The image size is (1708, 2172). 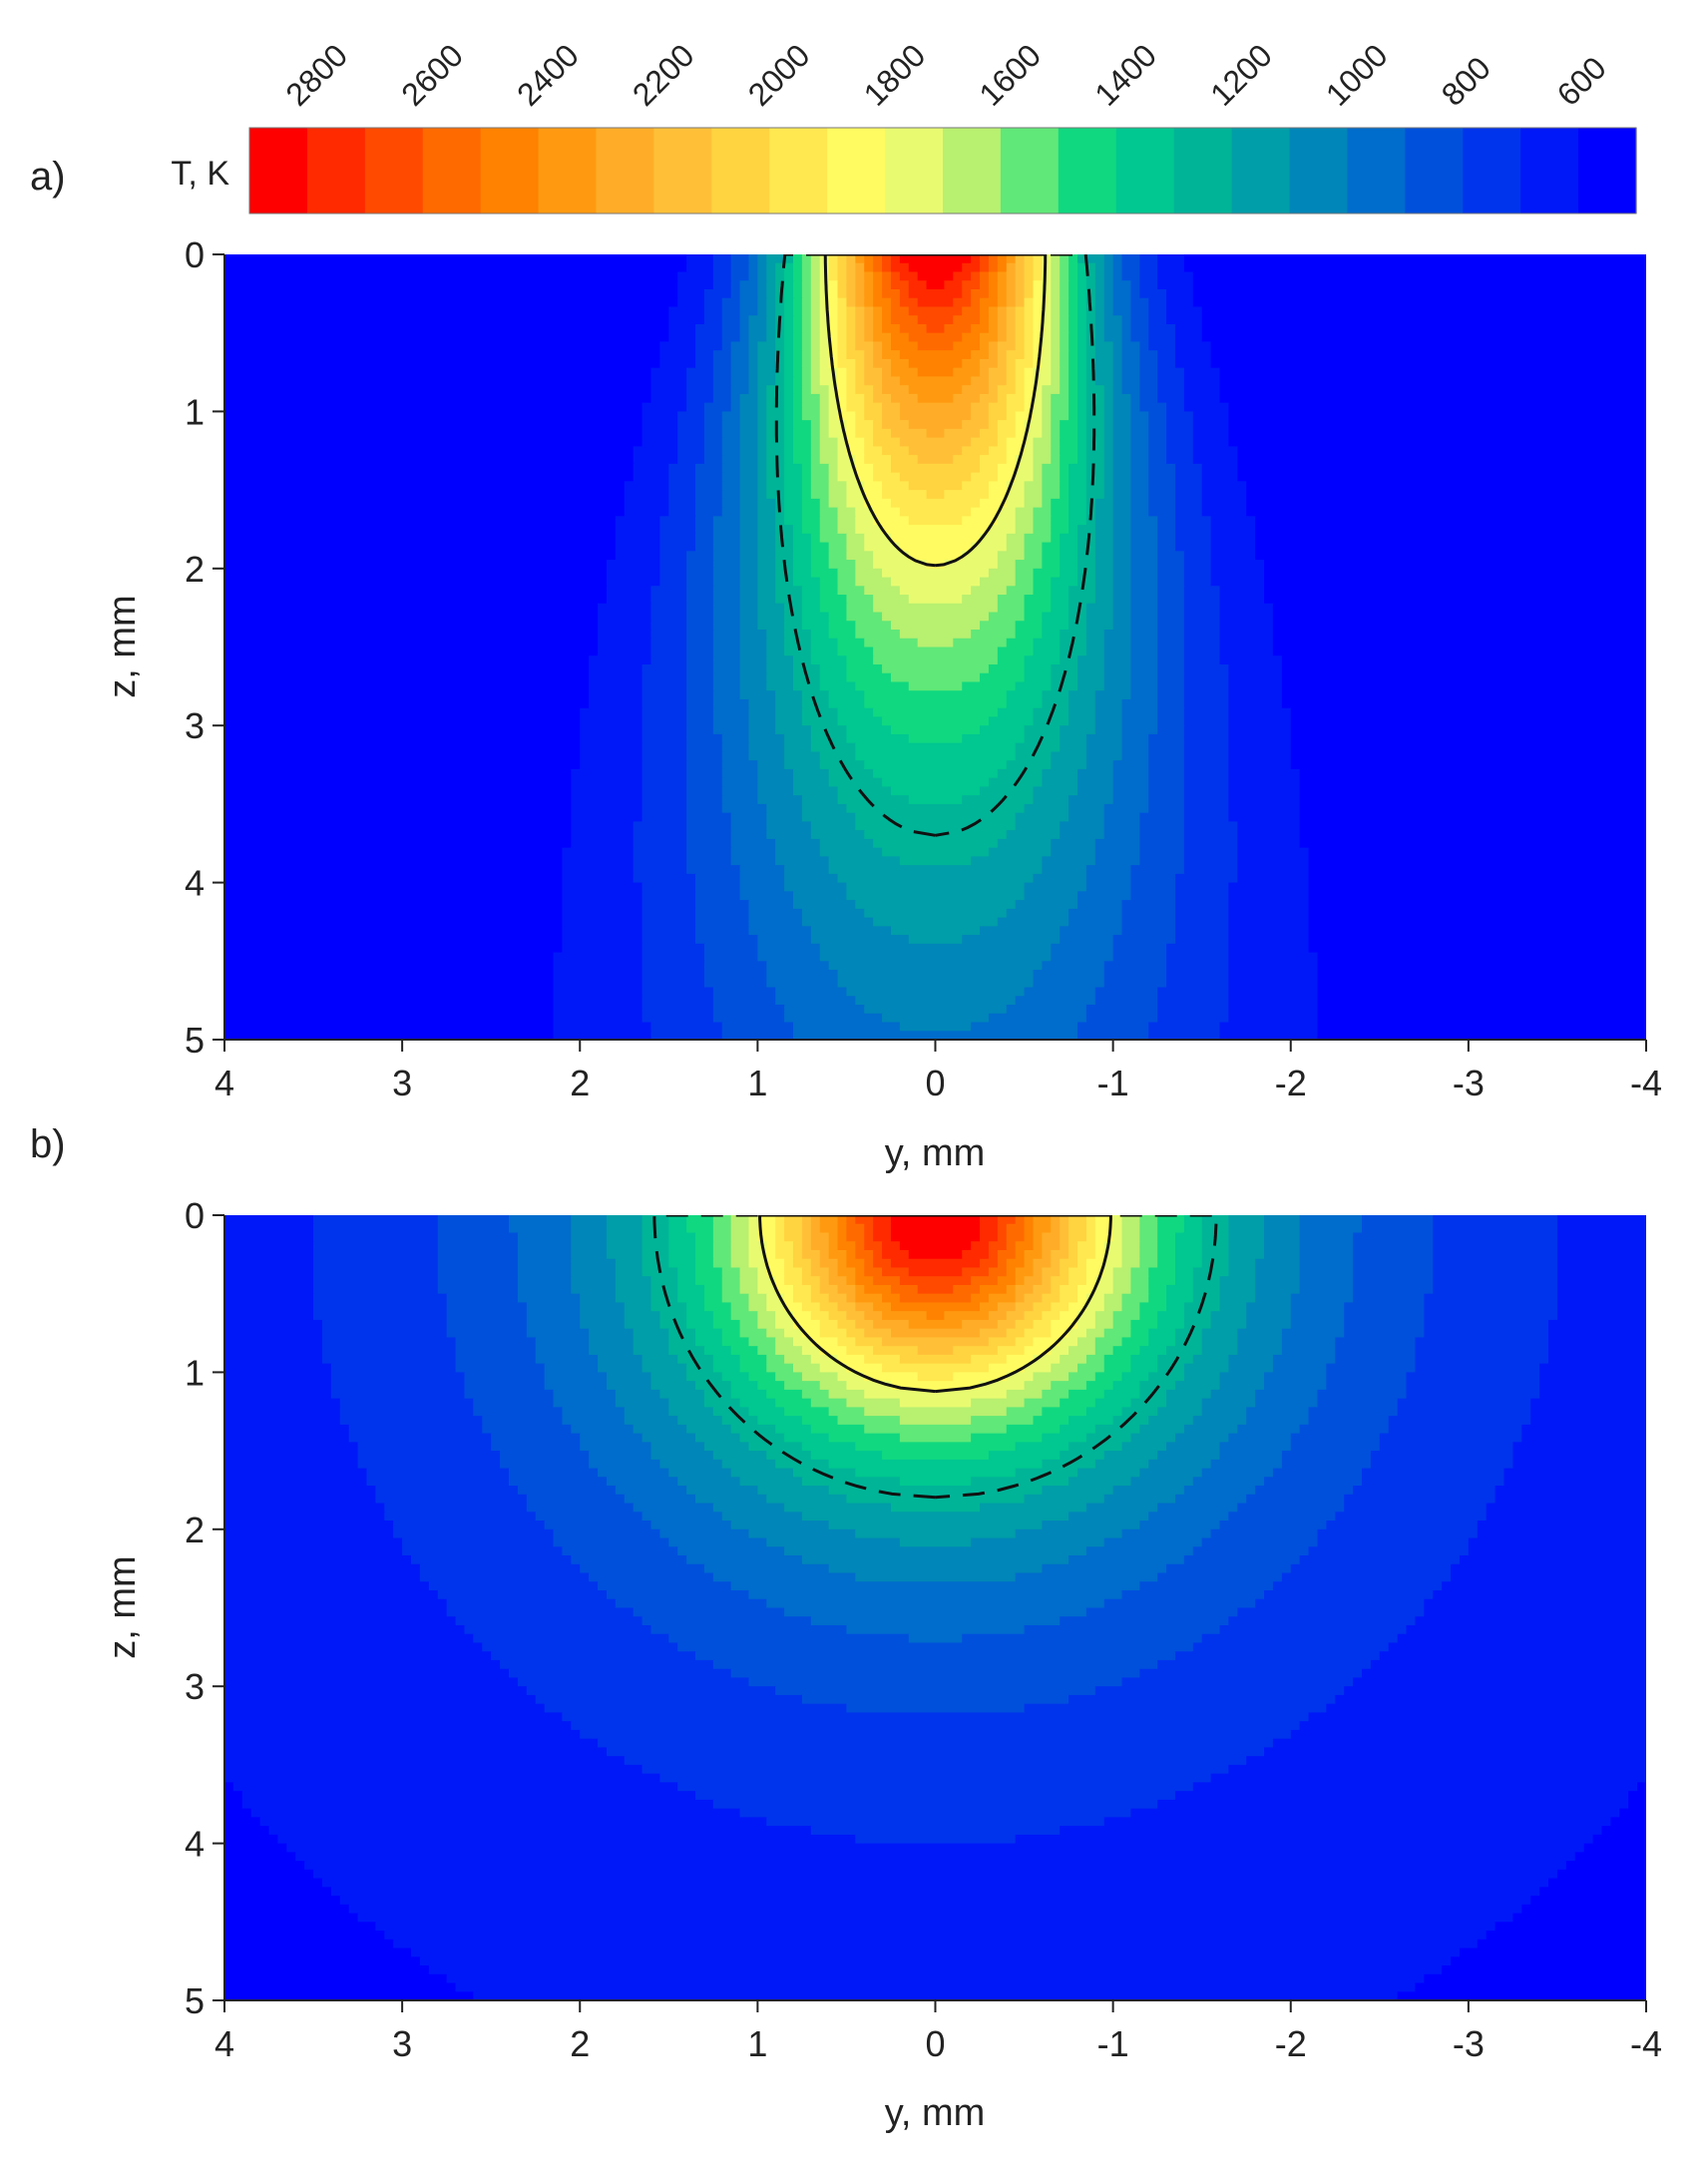 I want to click on colorbar-swatch, so click(x=1376, y=171).